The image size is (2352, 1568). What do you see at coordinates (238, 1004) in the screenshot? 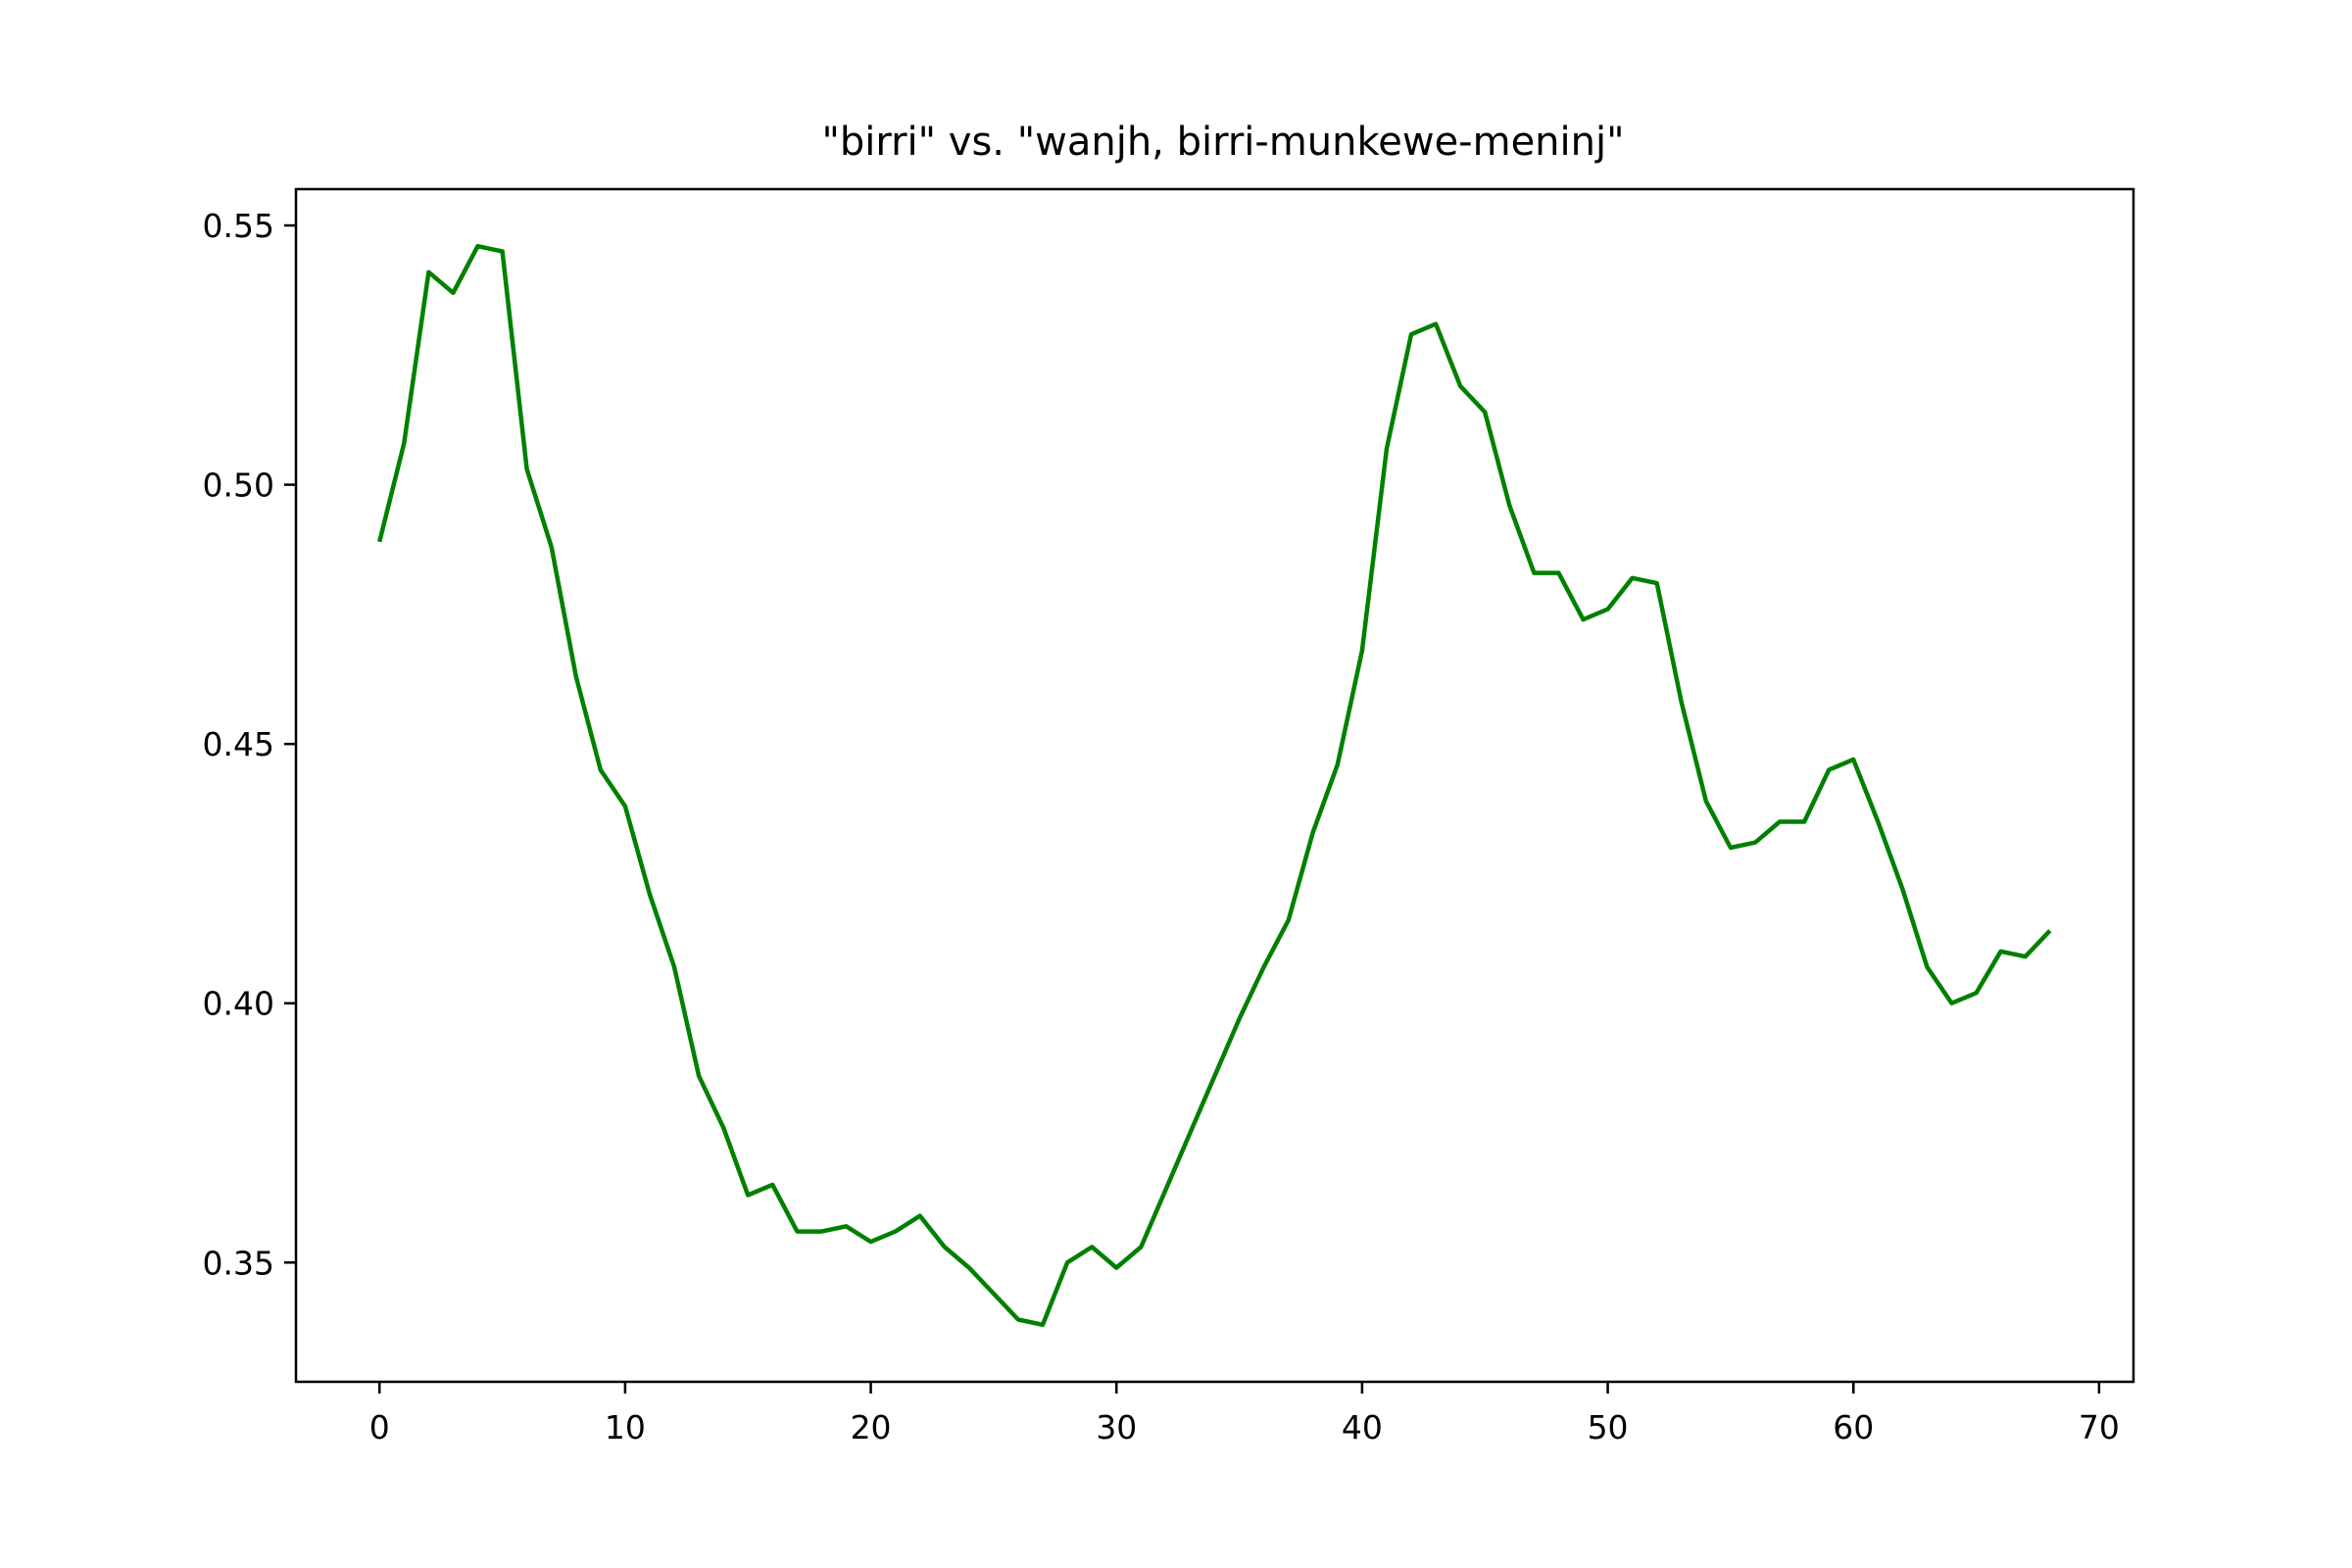
I see `y-tick-label: 0.40` at bounding box center [238, 1004].